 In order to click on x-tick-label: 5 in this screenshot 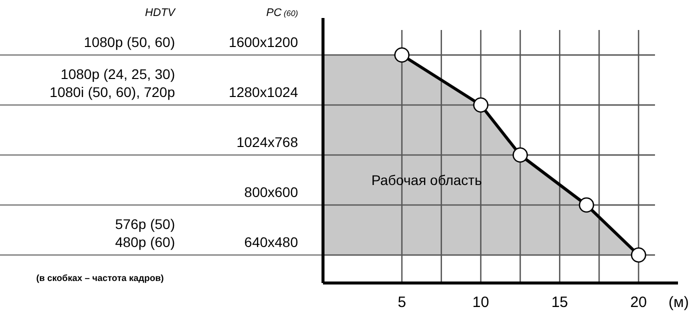, I will do `click(402, 302)`.